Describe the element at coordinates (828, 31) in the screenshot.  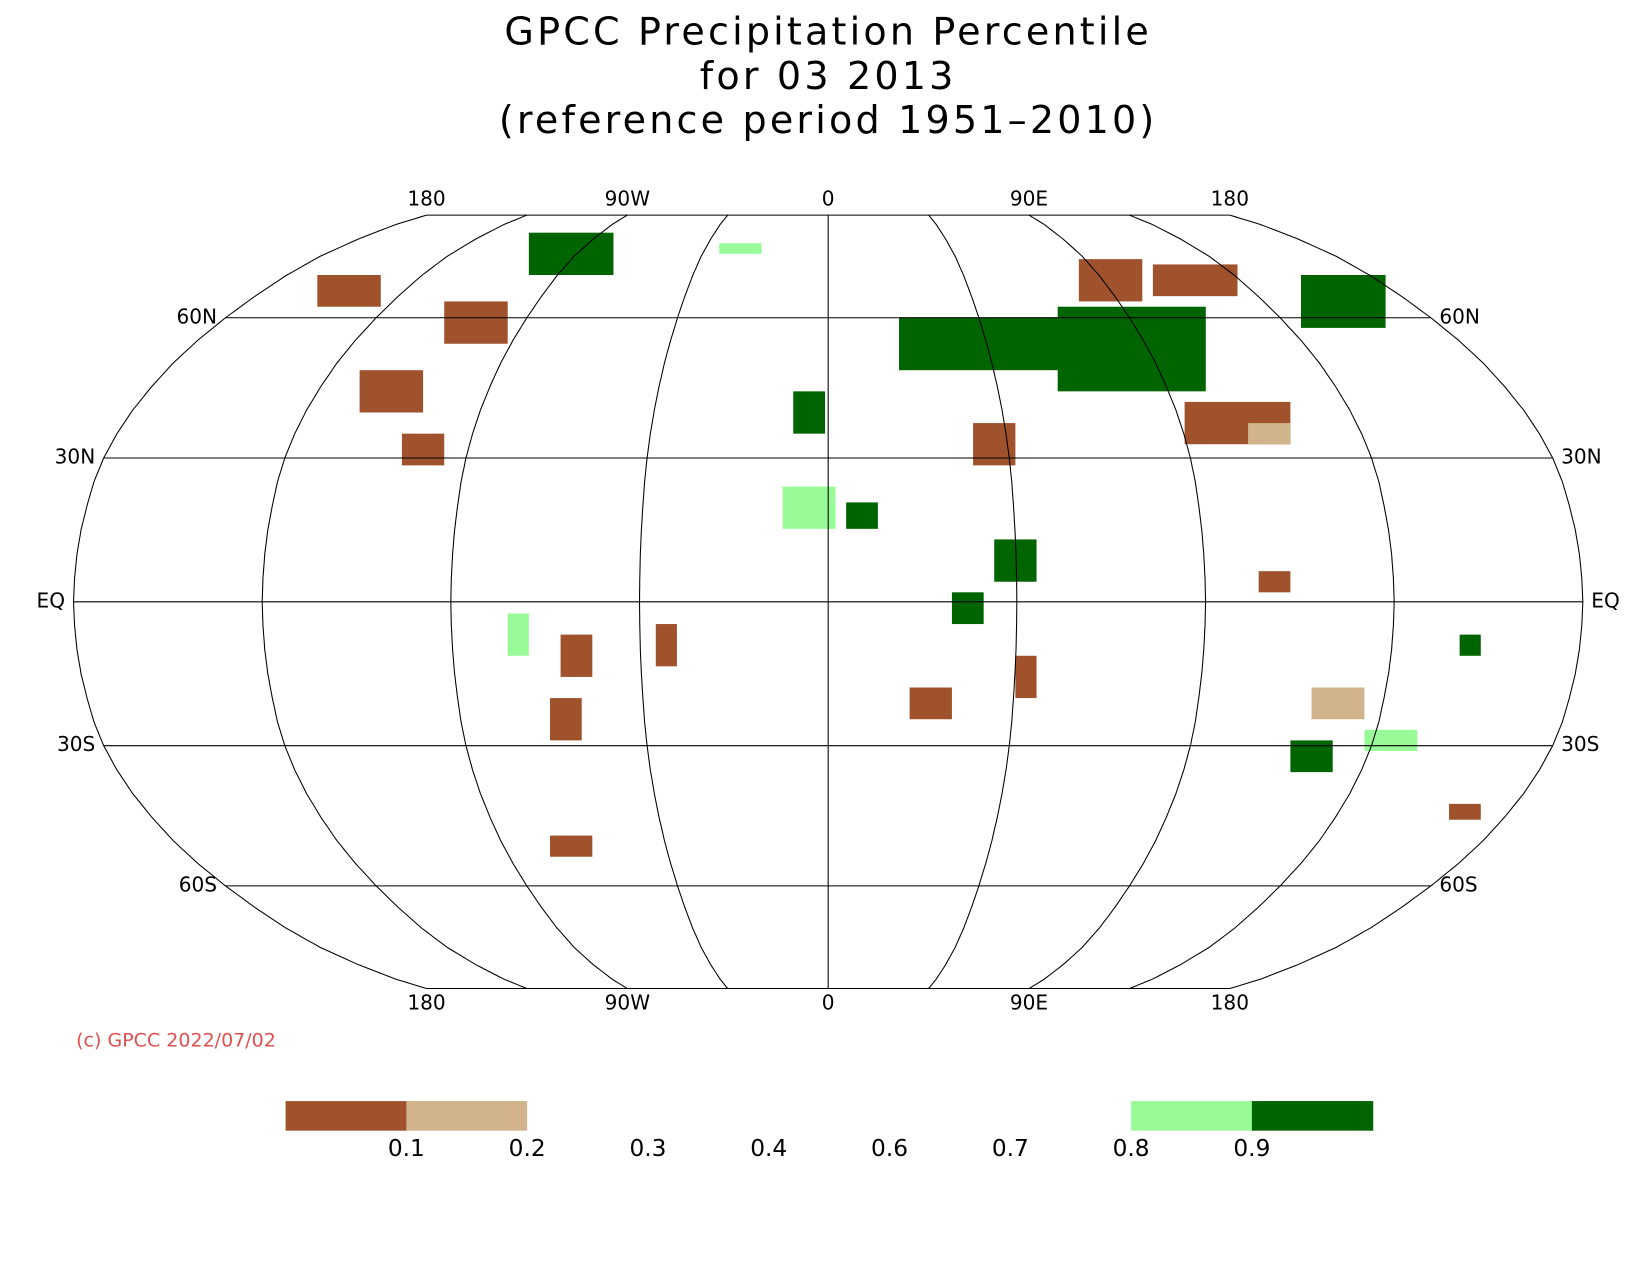
I see `title-line: GPCC Precipitation Percentile` at that location.